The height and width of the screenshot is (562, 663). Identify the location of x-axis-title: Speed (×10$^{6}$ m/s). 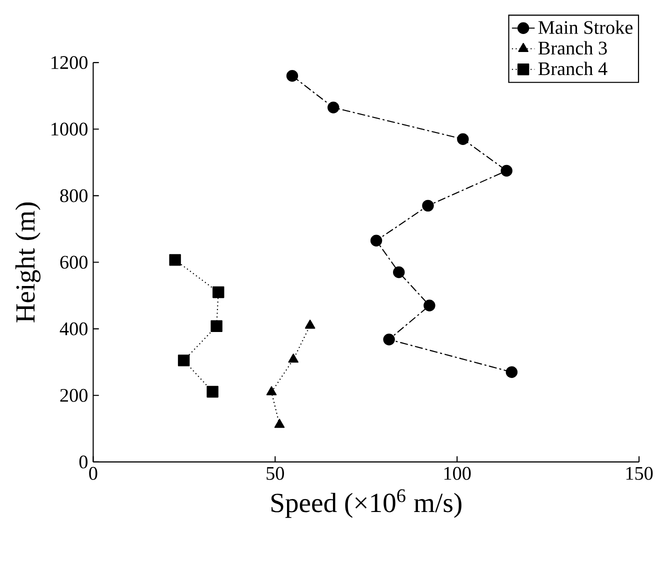
(366, 503).